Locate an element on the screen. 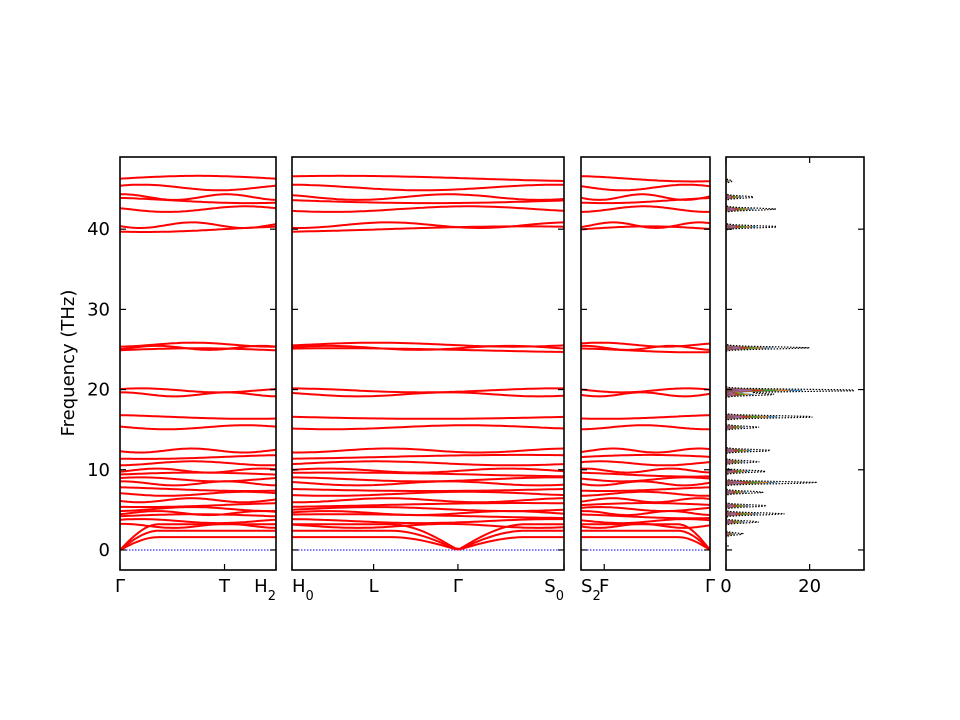  k-point-label: H0 is located at coordinates (303, 590).